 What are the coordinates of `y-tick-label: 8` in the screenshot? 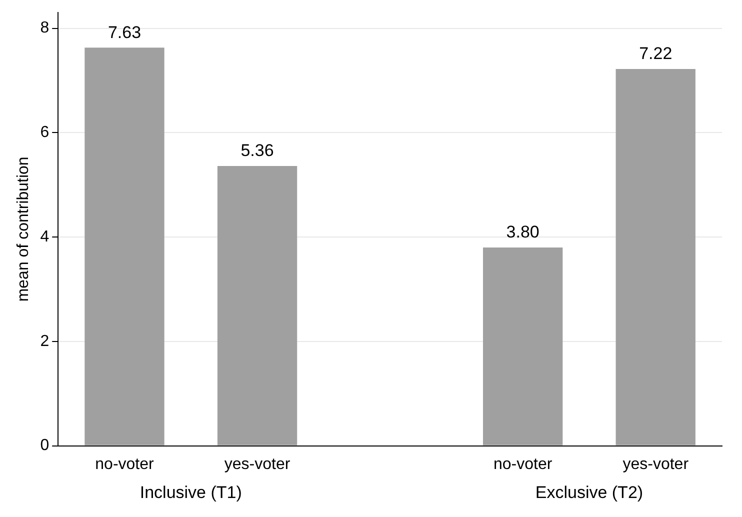 It's located at (45, 28).